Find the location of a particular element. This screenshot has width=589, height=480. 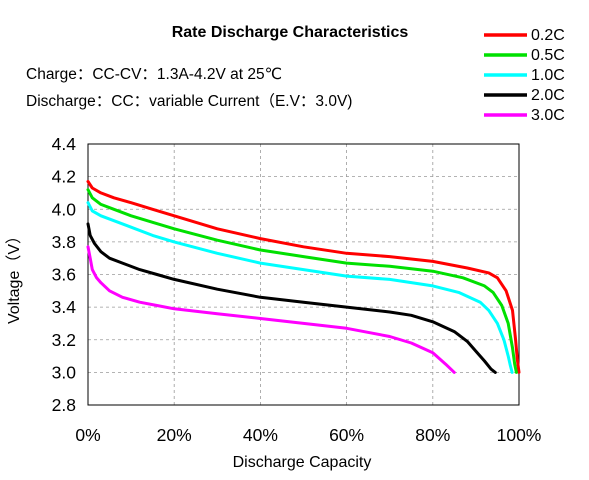

x-tick-label: 80% is located at coordinates (432, 435).